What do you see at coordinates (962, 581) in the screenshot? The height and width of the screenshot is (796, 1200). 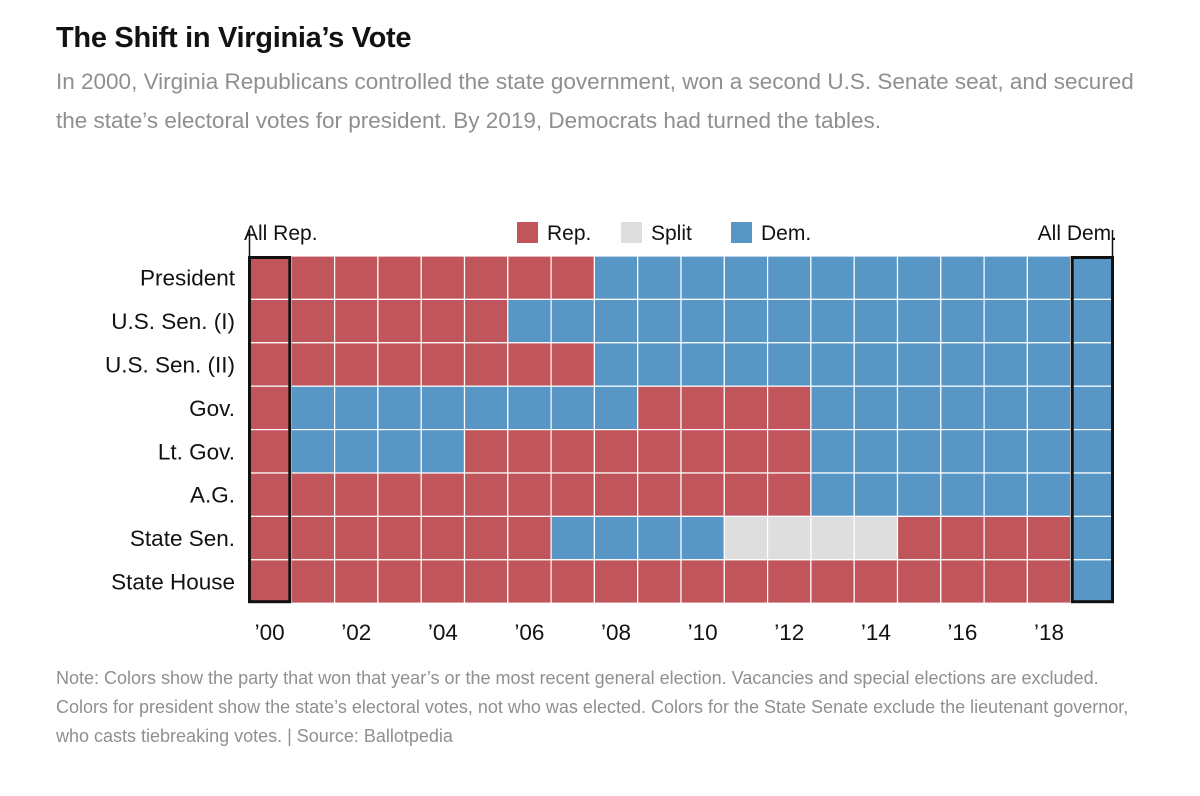 I see `cell-state-house-2016` at bounding box center [962, 581].